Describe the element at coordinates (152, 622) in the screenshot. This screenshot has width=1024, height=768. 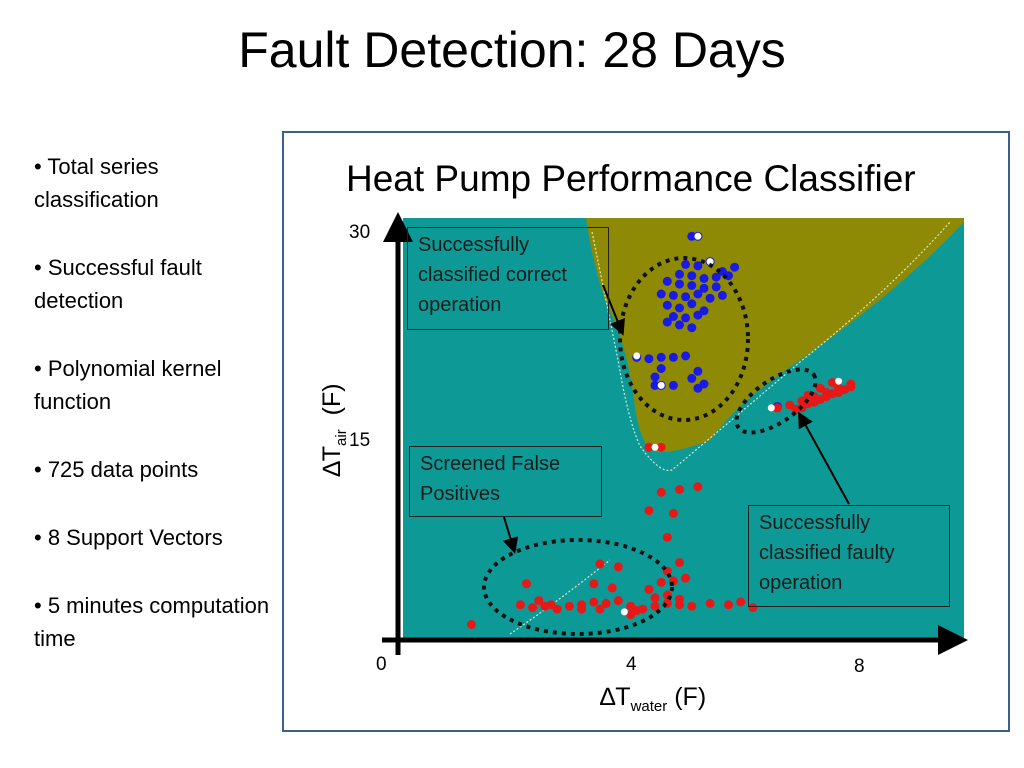
I see `bullet-item: • 5 minutes computation time` at that location.